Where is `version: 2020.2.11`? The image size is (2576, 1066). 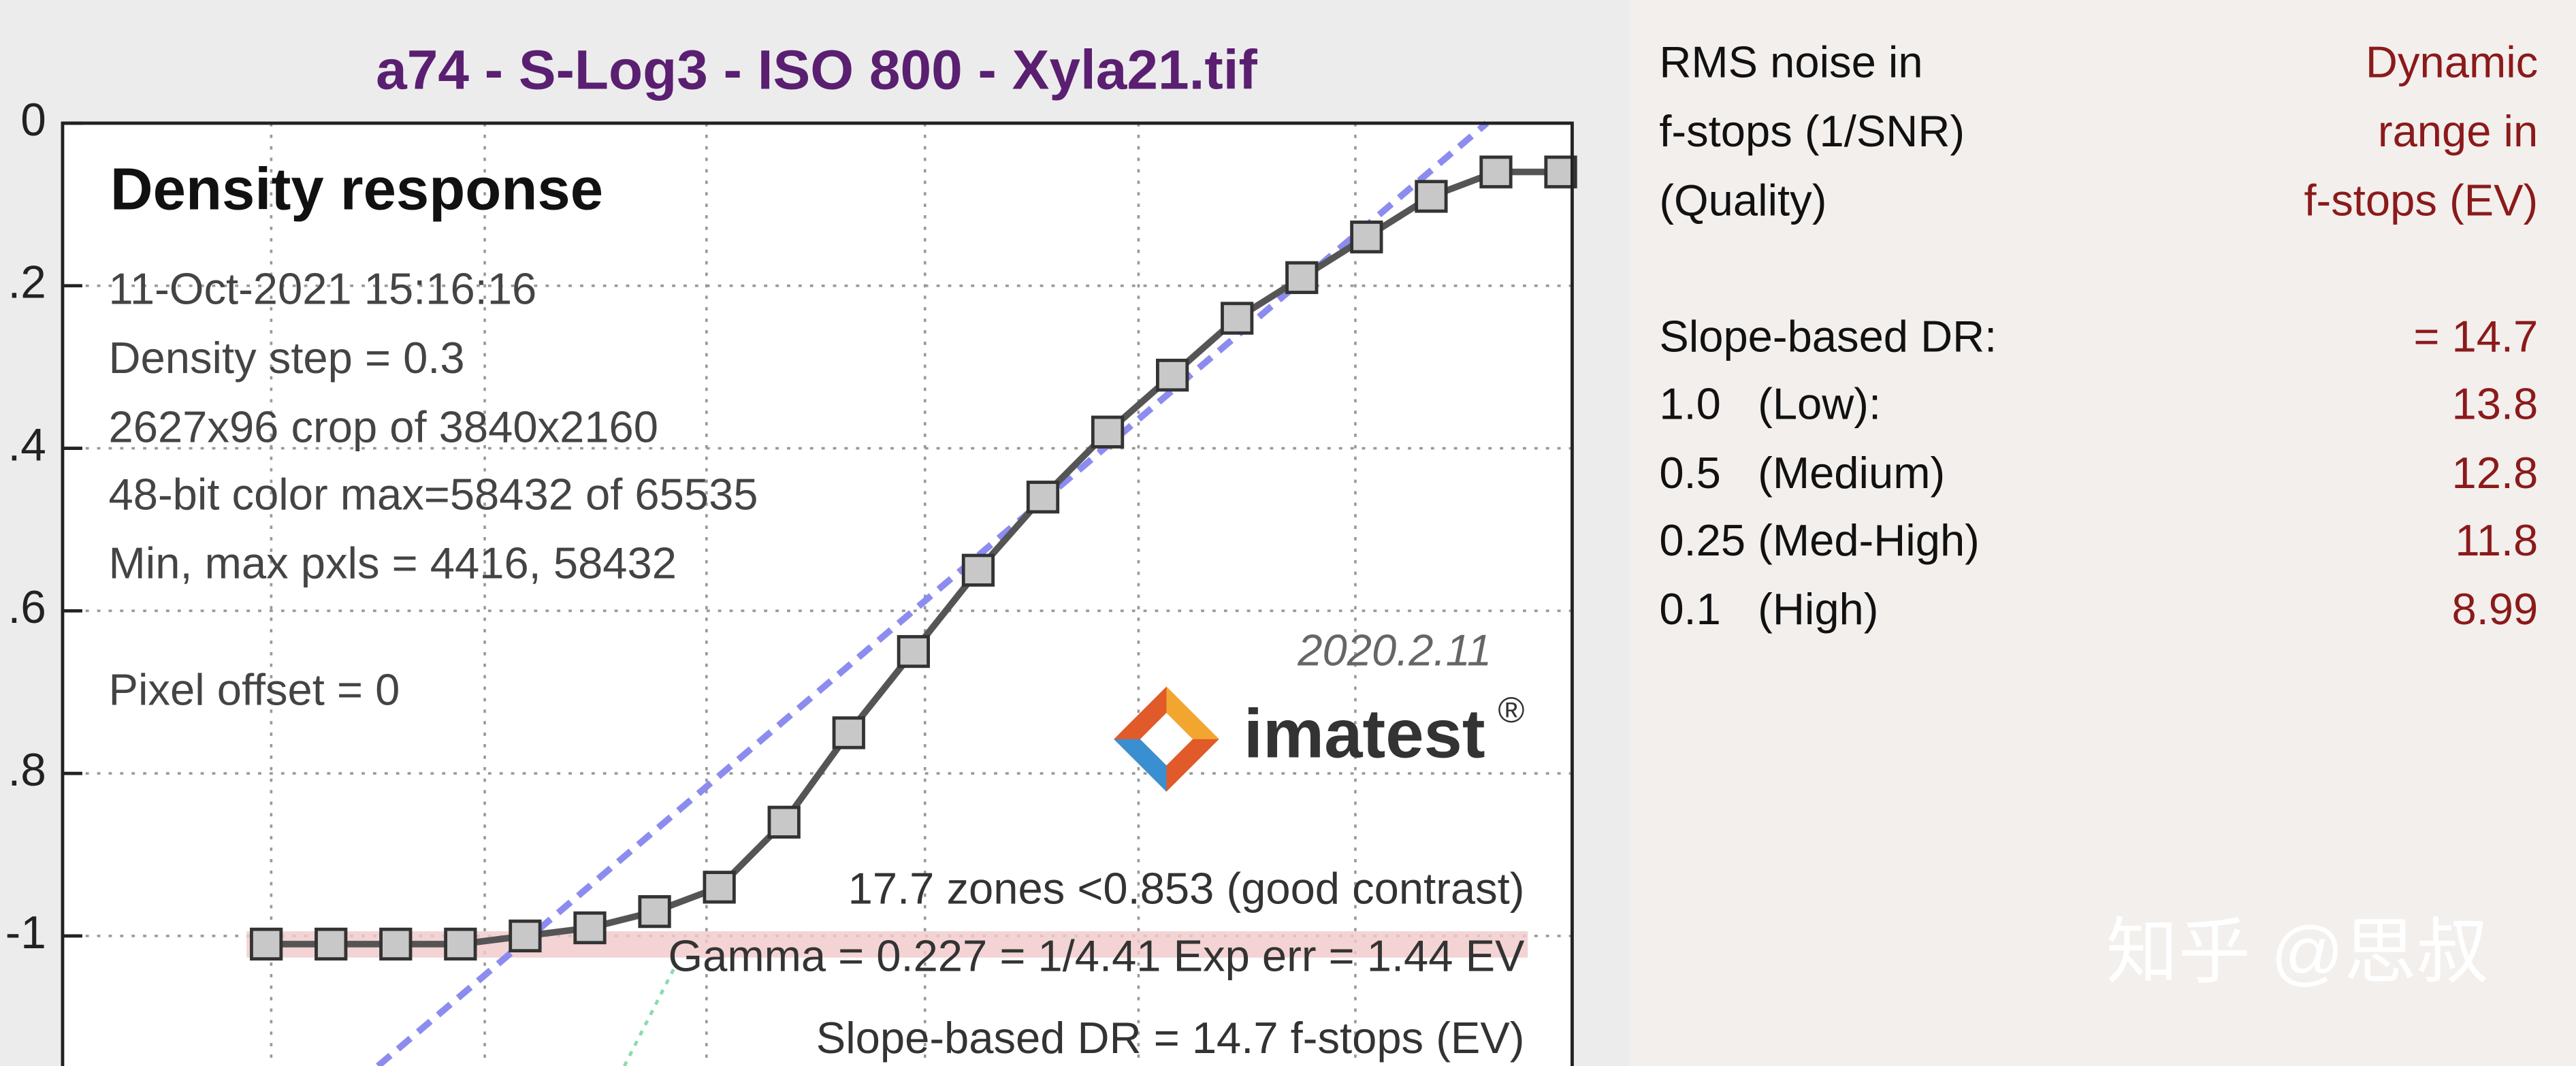
version: 2020.2.11 is located at coordinates (1394, 650).